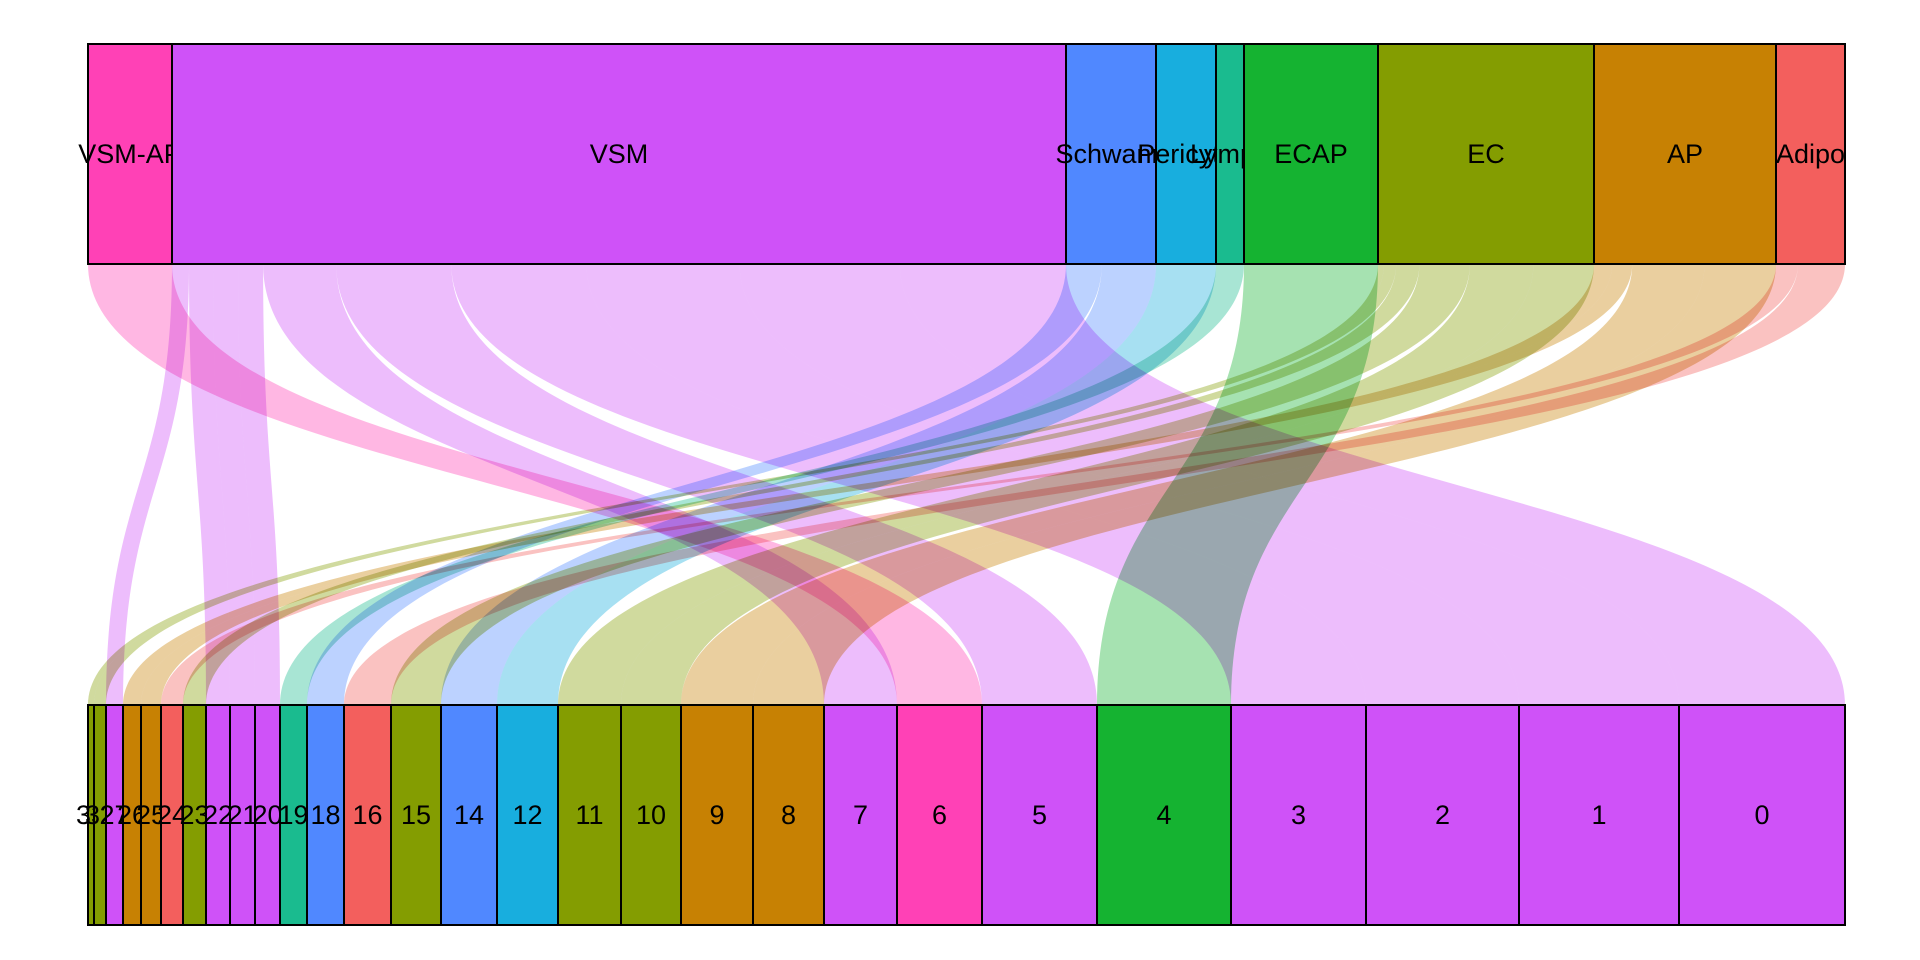  I want to click on bottom-node-0: 0, so click(1762, 815).